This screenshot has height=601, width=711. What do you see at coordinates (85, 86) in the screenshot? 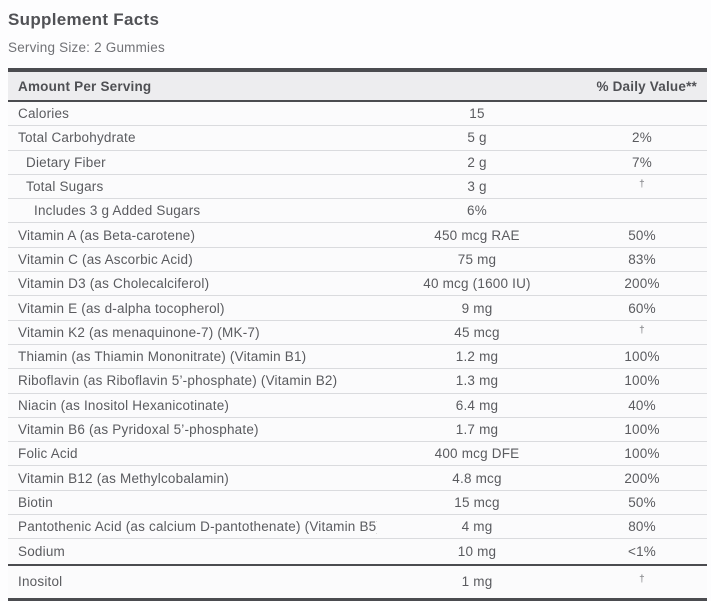
I see `amount-per-serving-header: Amount Per Serving` at bounding box center [85, 86].